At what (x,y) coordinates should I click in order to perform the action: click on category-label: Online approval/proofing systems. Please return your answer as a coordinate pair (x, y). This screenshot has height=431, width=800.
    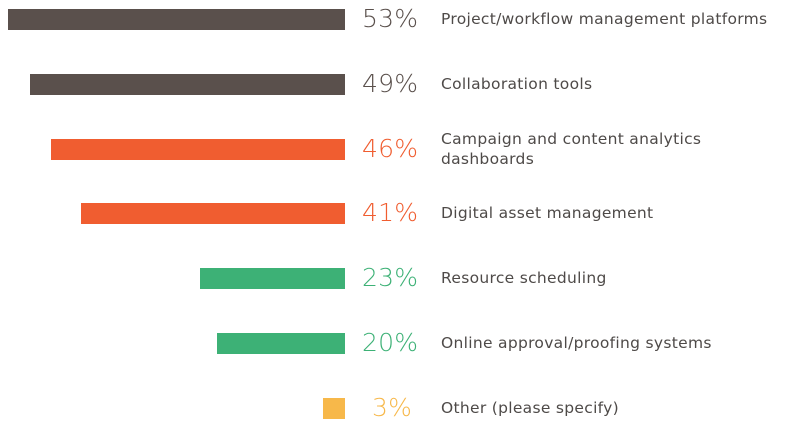
    Looking at the image, I should click on (576, 343).